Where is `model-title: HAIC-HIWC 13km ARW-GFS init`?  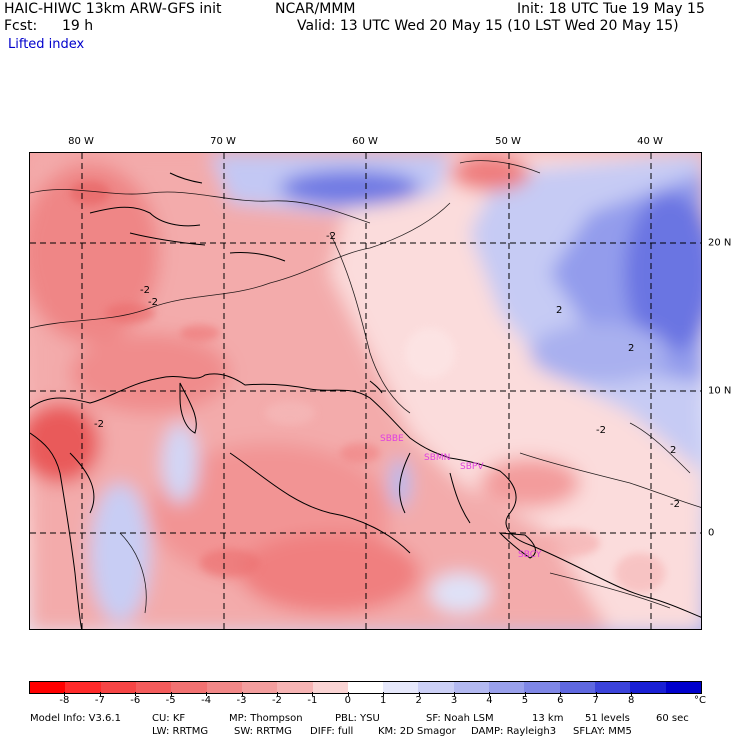 model-title: HAIC-HIWC 13km ARW-GFS init is located at coordinates (113, 9).